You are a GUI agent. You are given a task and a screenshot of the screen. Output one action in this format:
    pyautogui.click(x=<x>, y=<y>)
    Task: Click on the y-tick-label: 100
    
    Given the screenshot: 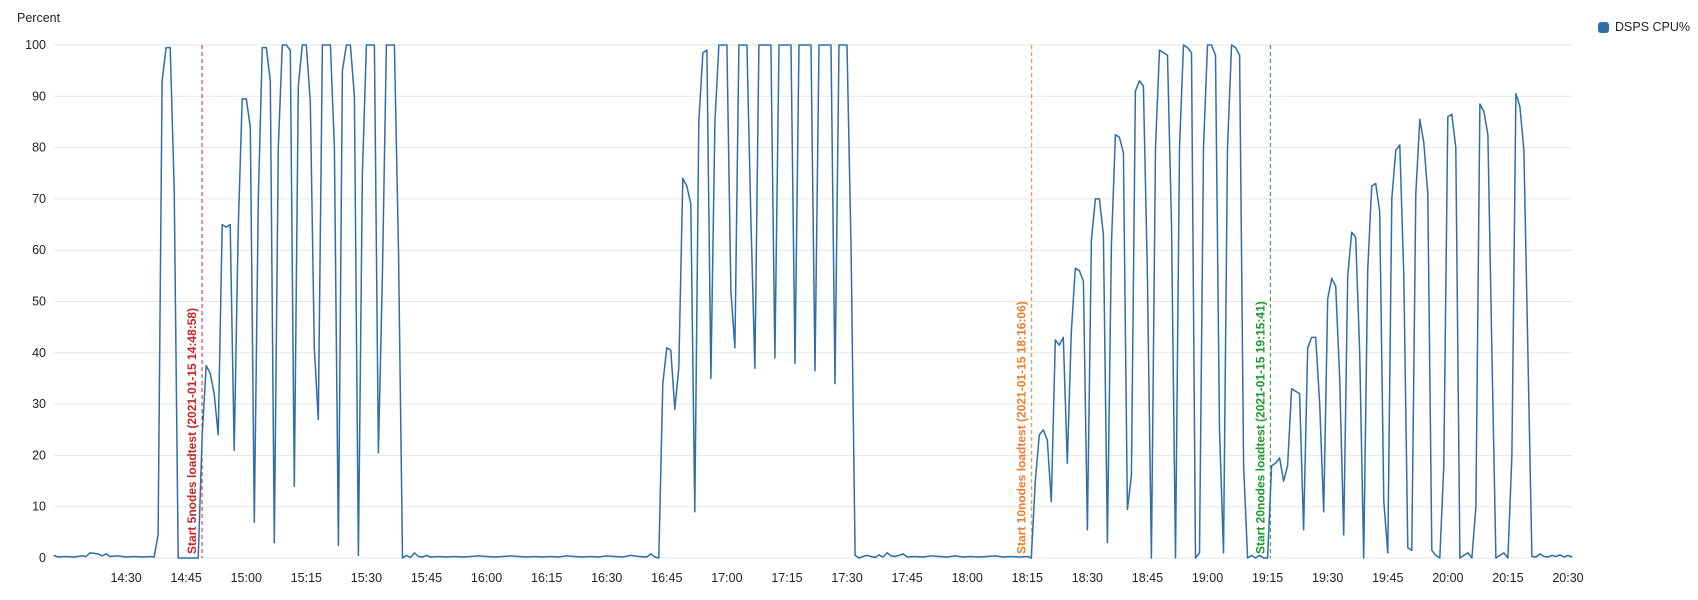 What is the action you would take?
    pyautogui.click(x=35, y=45)
    